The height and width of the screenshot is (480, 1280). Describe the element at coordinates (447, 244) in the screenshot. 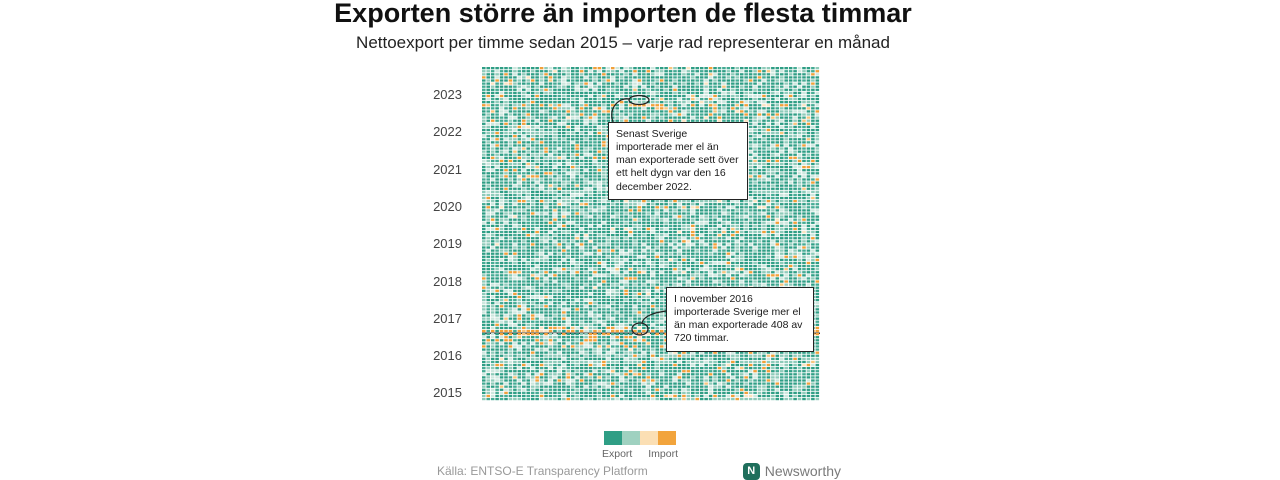

I see `year-label: 2019` at that location.